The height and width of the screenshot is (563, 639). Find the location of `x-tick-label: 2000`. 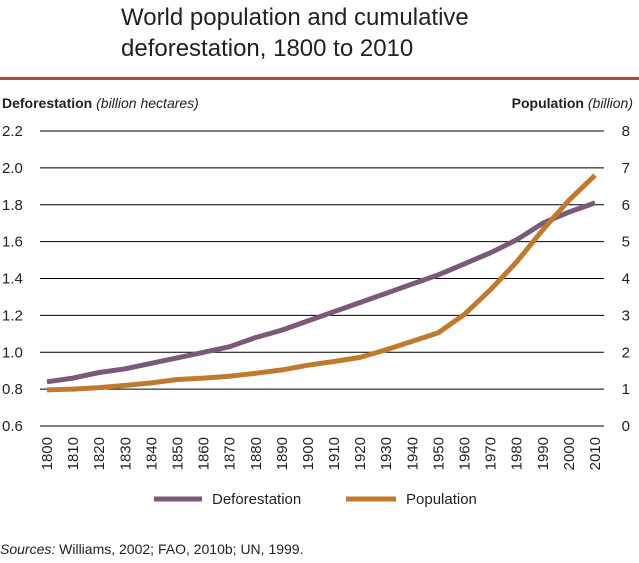

x-tick-label: 2000 is located at coordinates (569, 453).